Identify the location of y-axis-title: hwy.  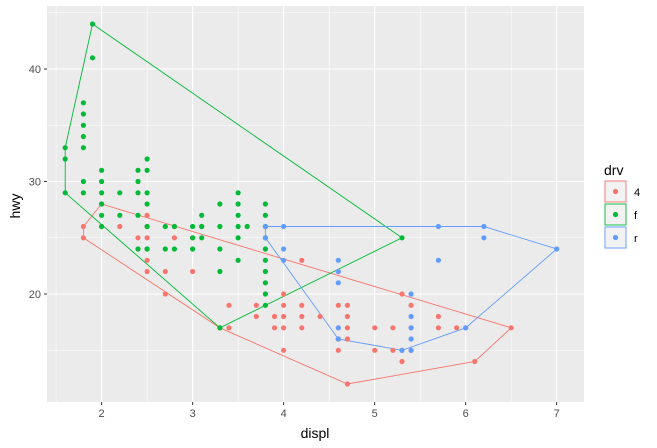
(15, 206).